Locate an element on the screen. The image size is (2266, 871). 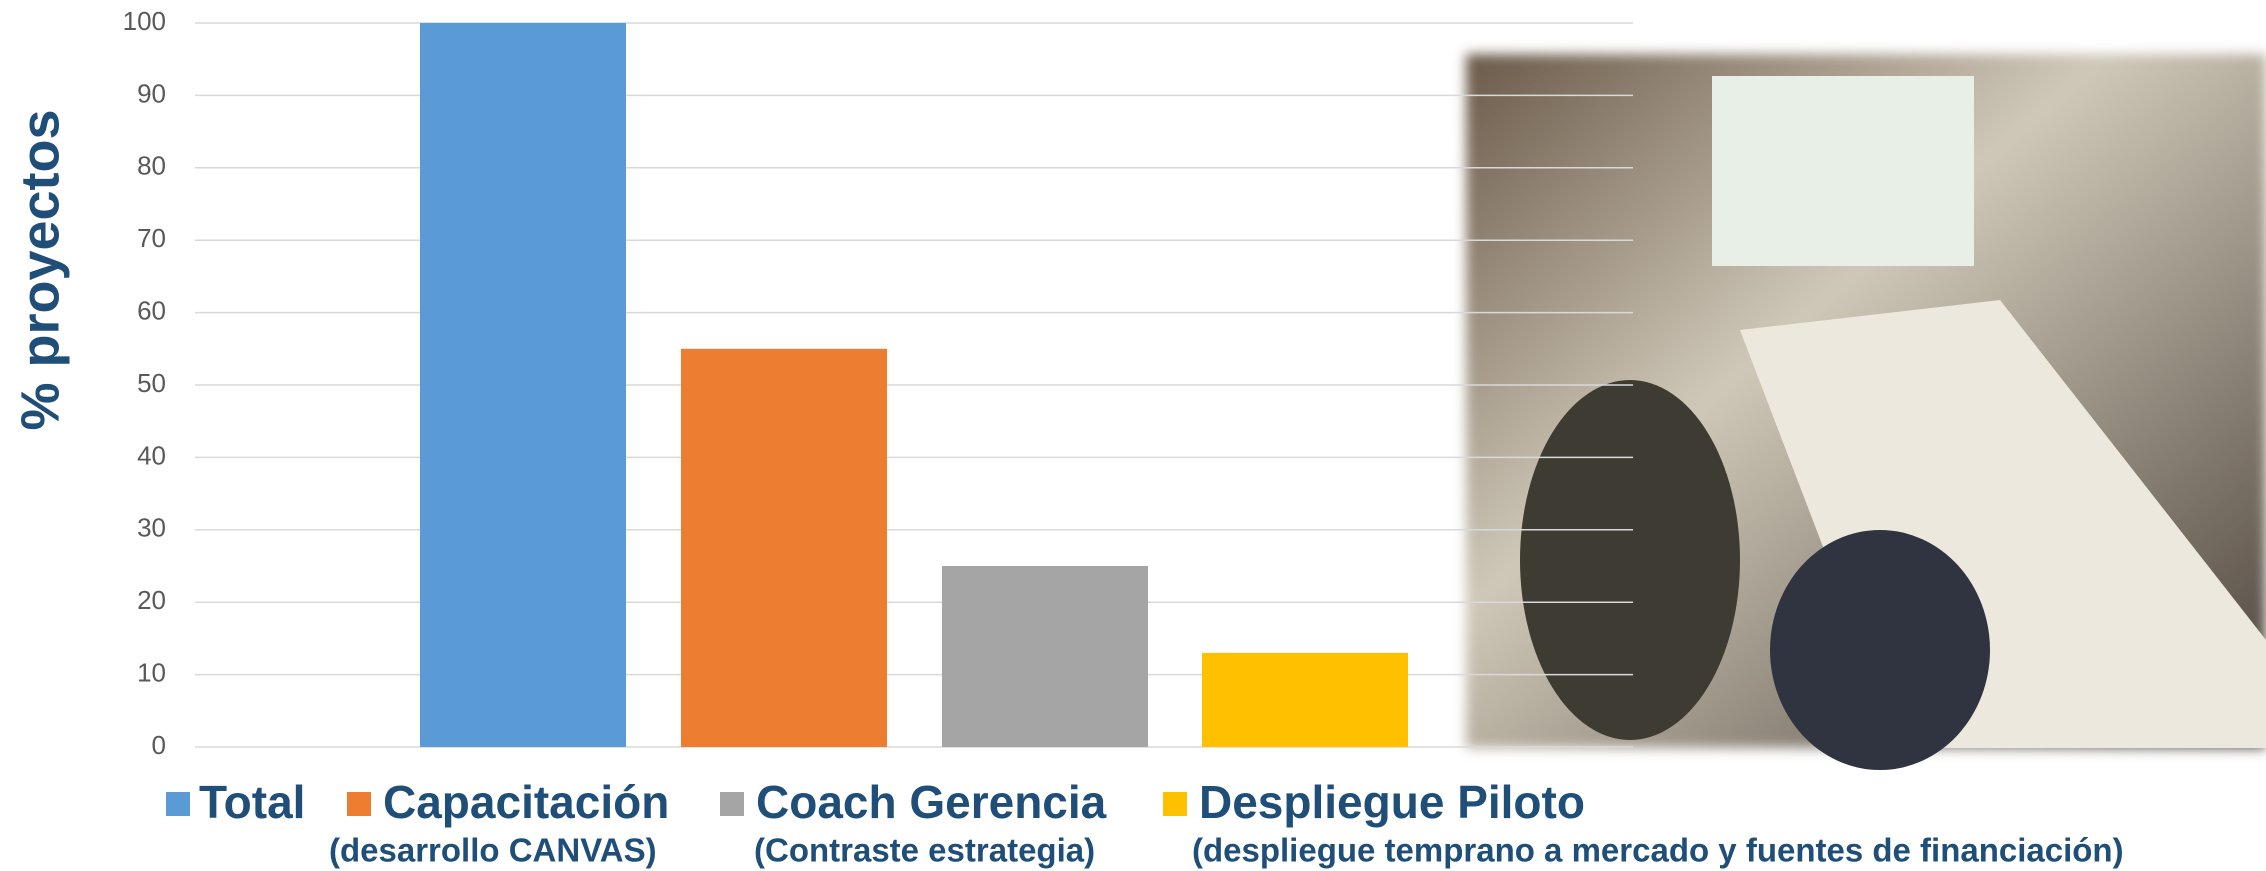
legend-label: Capacitación is located at coordinates (526, 802).